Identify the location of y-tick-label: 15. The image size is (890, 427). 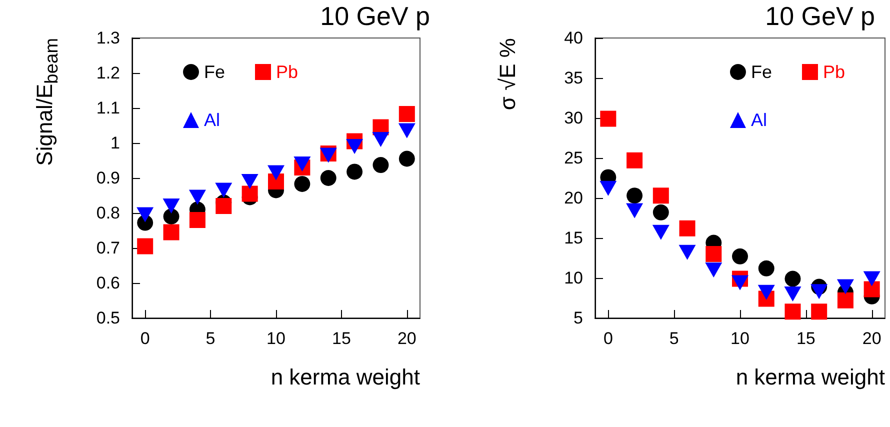
(573, 238).